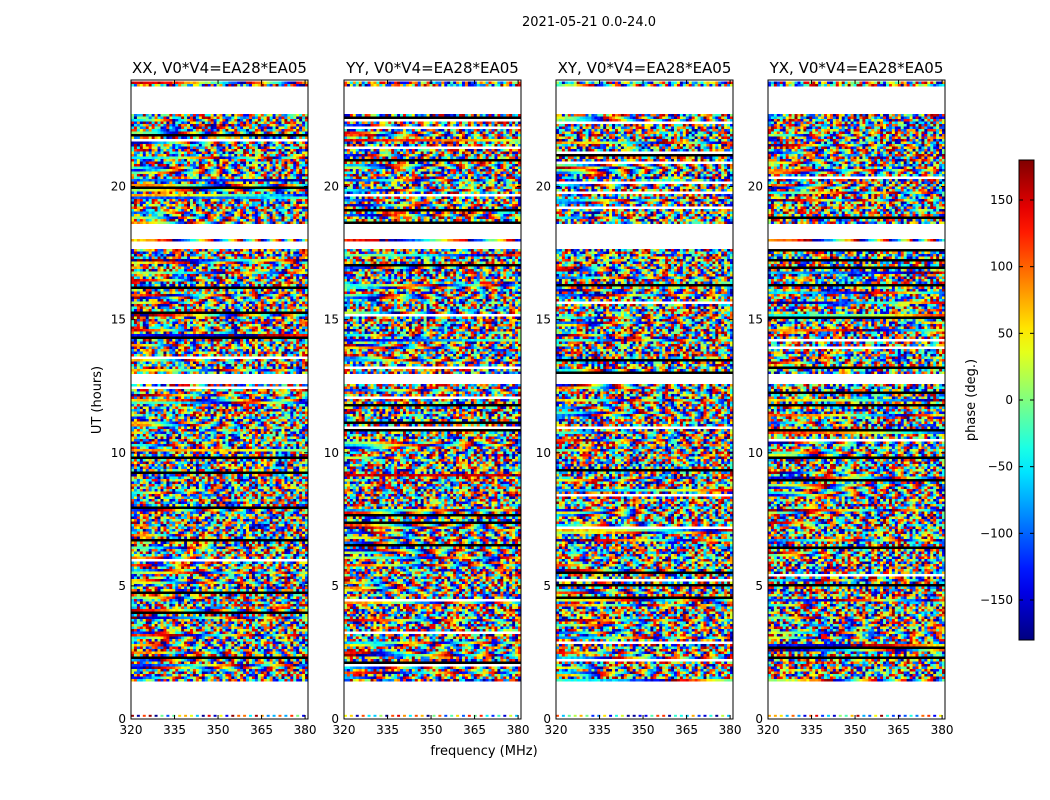 This screenshot has height=800, width=1050. I want to click on x-axis-label: frequency (MHz), so click(483, 751).